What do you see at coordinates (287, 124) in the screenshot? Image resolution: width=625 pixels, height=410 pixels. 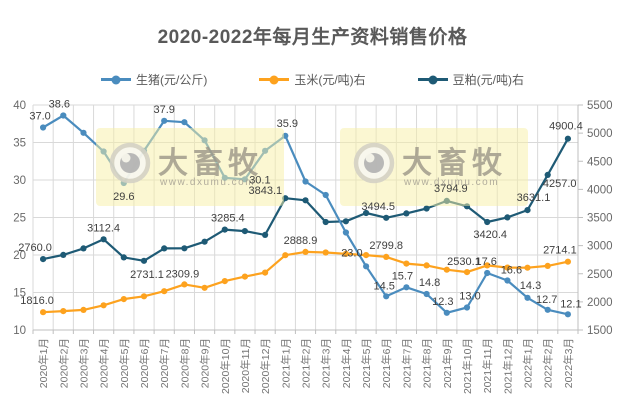 I see `data-label-pig: 35.9` at bounding box center [287, 124].